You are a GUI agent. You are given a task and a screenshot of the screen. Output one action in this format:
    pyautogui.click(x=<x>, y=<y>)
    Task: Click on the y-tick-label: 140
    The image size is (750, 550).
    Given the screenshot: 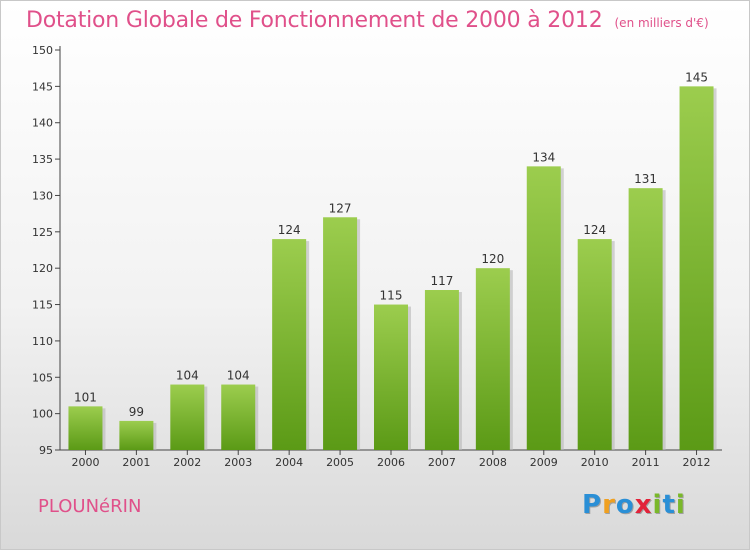 What is the action you would take?
    pyautogui.click(x=42, y=123)
    